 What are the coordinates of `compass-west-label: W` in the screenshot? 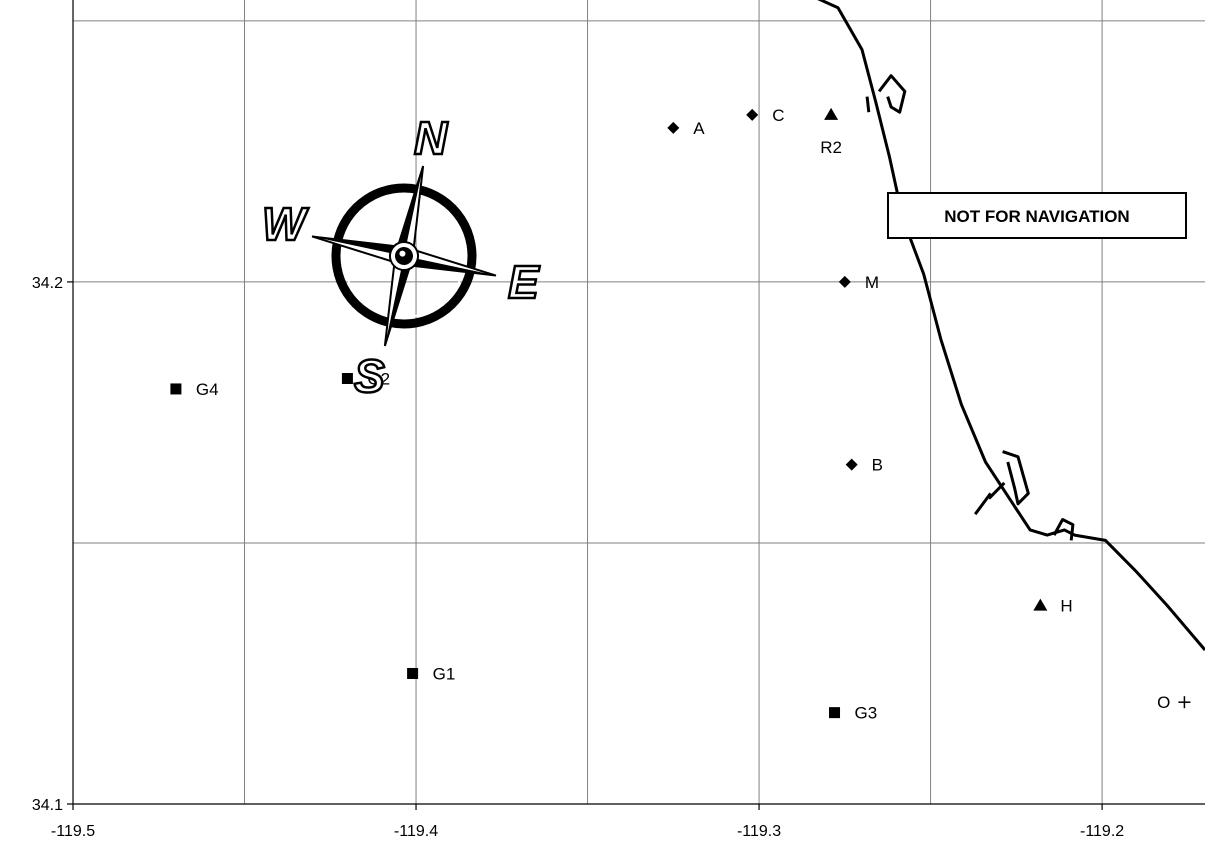 It's located at (285, 224).